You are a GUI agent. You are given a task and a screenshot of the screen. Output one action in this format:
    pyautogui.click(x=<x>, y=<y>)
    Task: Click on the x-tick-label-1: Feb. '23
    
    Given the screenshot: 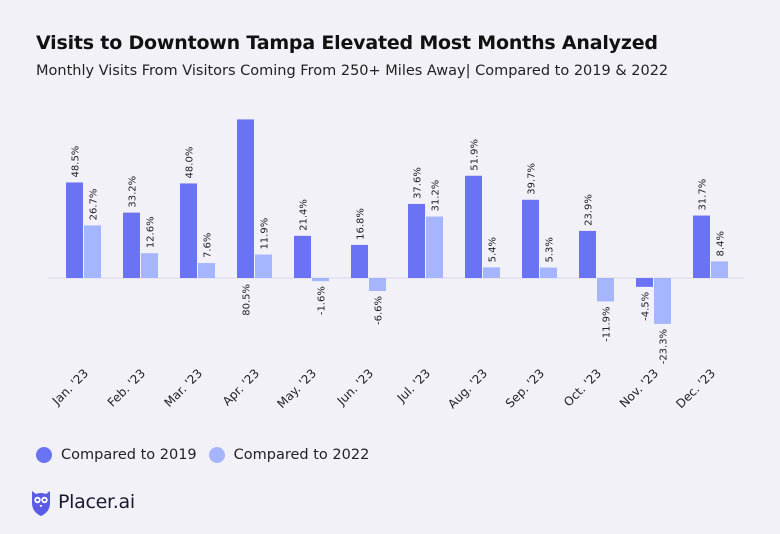 What is the action you would take?
    pyautogui.click(x=126, y=387)
    